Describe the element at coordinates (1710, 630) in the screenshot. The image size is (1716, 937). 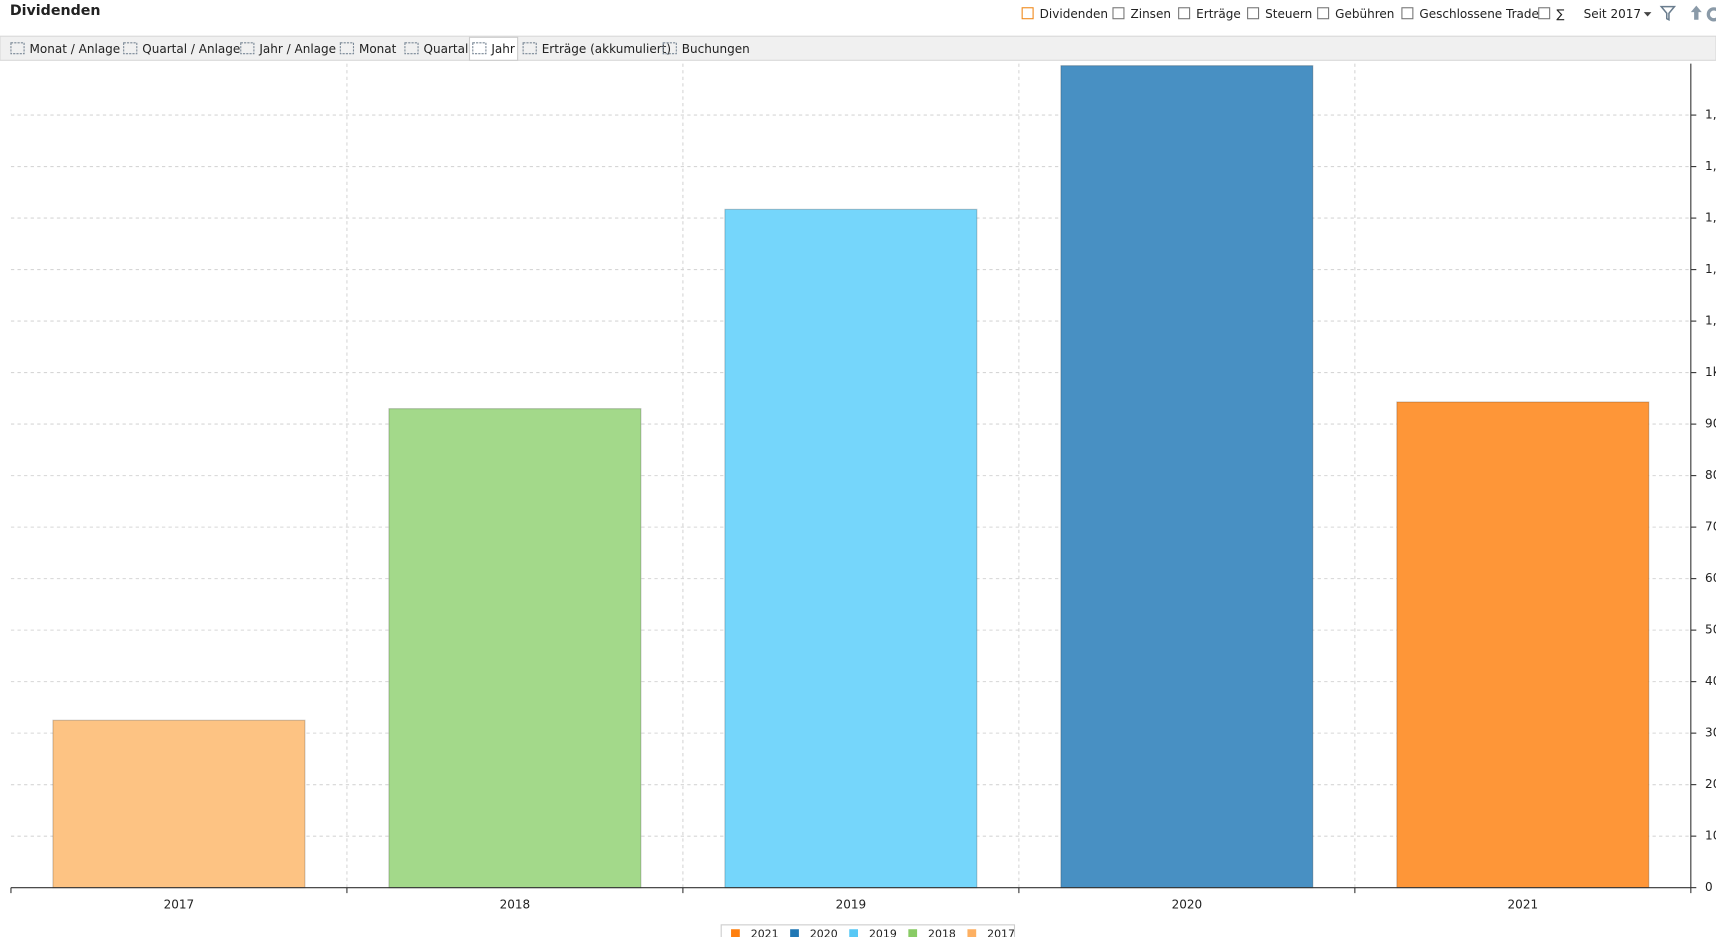
I see `y-tick-label: 50` at that location.